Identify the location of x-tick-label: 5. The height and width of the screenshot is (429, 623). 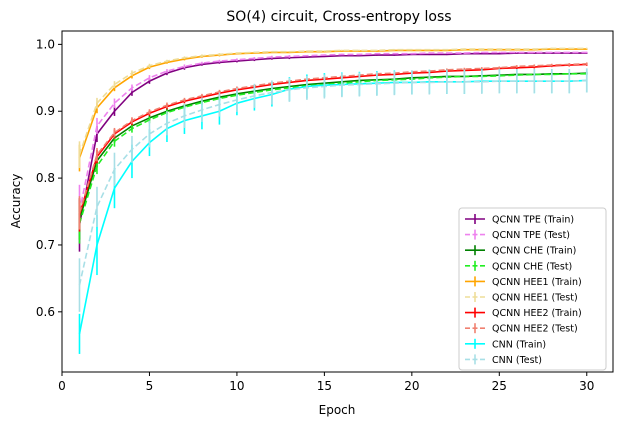
(150, 386).